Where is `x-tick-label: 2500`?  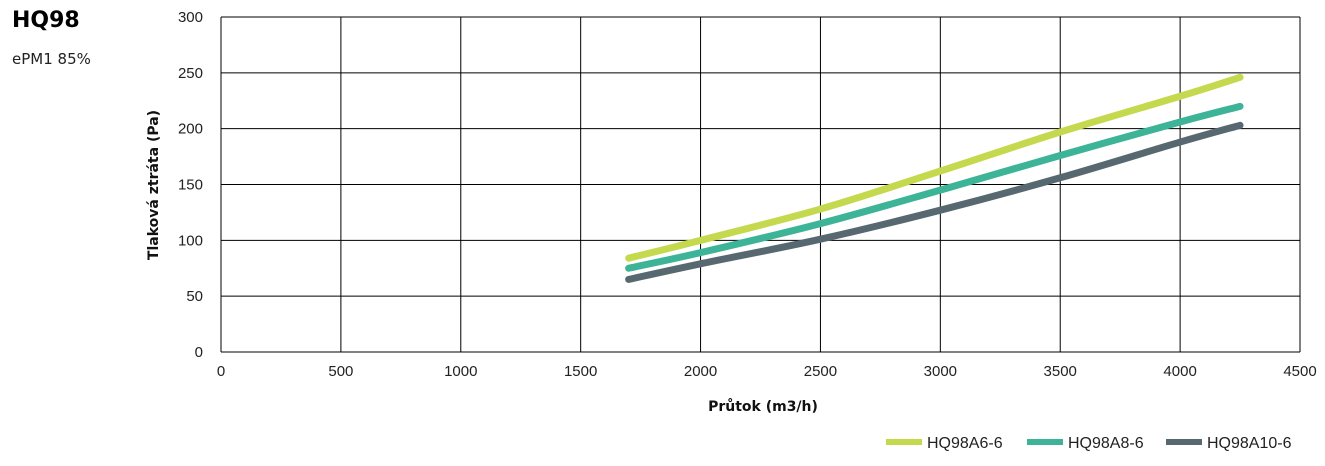
x-tick-label: 2500 is located at coordinates (820, 371).